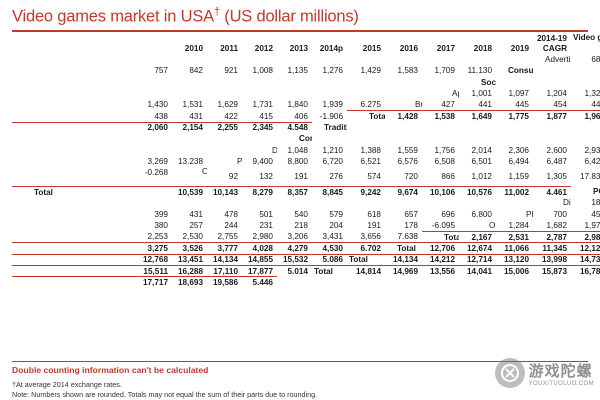 This screenshot has width=600, height=400. I want to click on value-cell: 92, so click(233, 176).